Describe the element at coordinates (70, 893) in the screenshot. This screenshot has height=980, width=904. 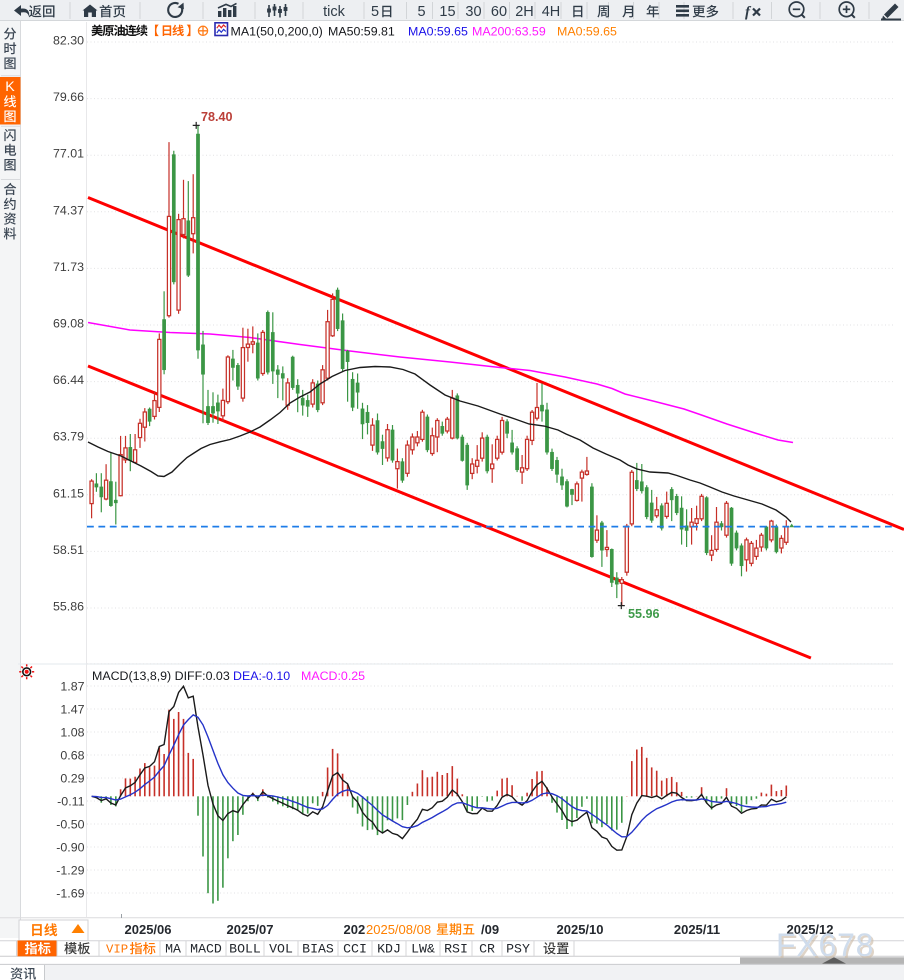
I see `svg-text: -1.69` at that location.